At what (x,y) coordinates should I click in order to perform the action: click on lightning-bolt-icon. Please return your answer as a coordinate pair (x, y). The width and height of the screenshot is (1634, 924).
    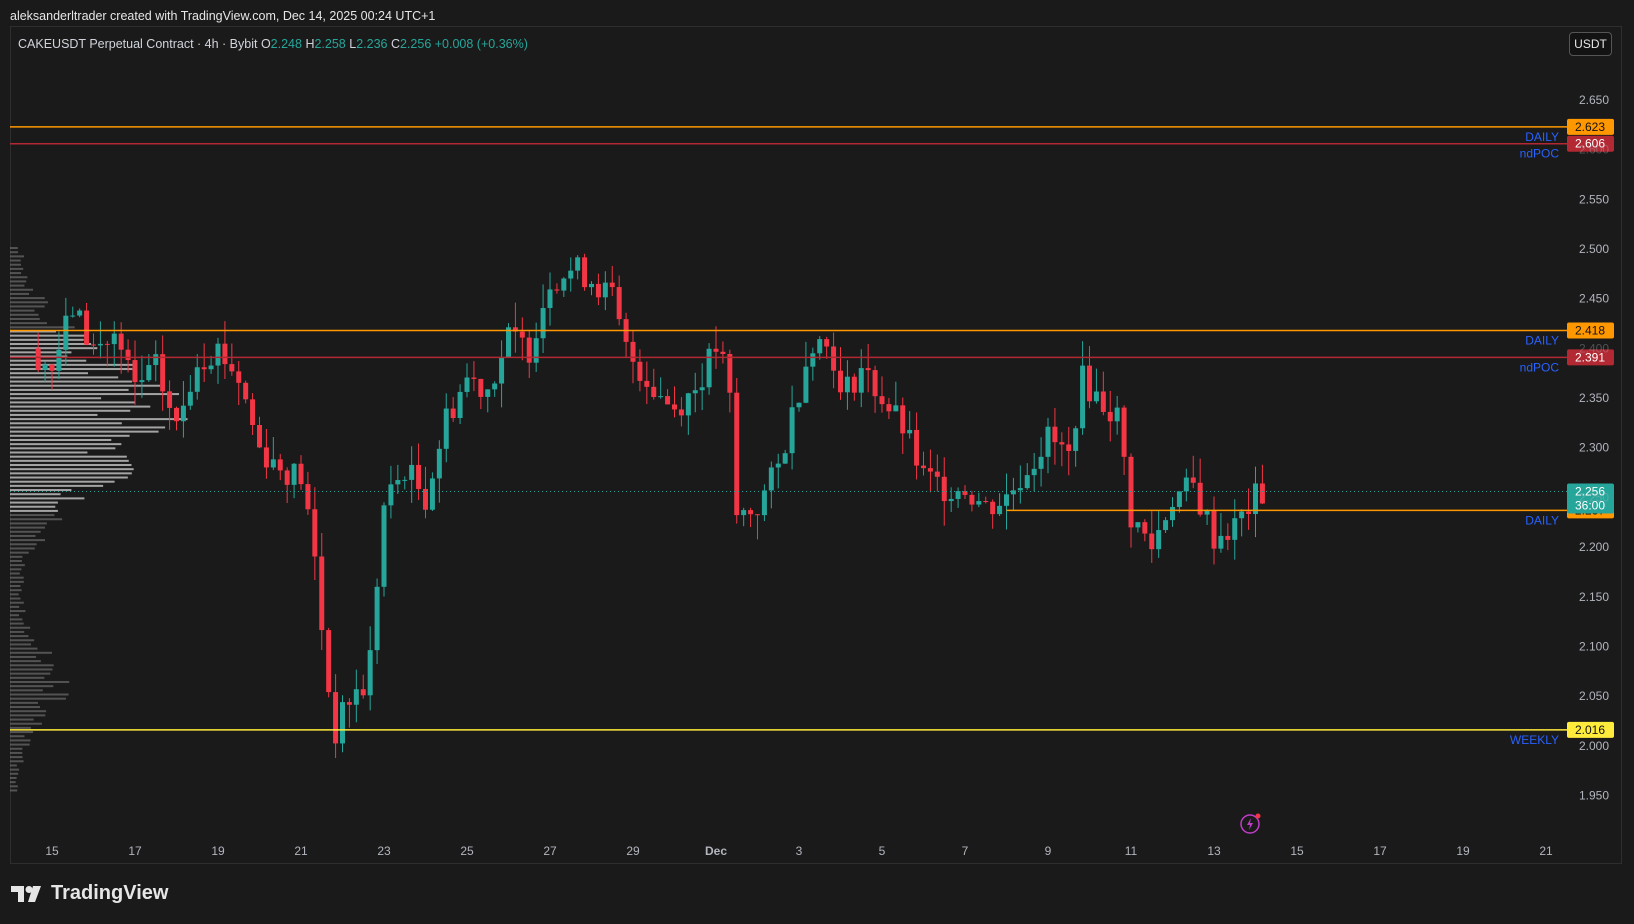
    Looking at the image, I should click on (1250, 824).